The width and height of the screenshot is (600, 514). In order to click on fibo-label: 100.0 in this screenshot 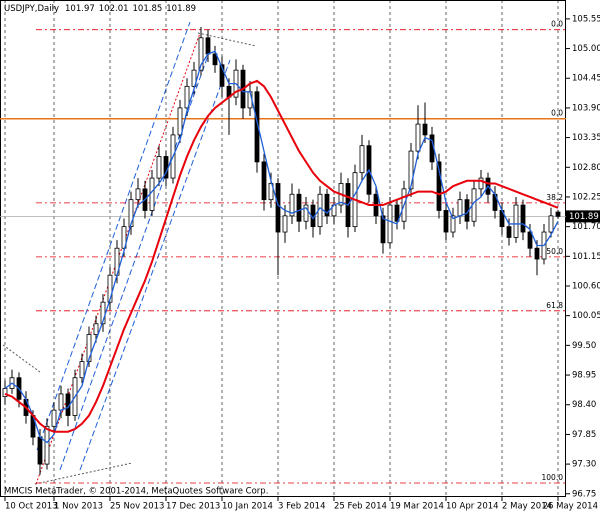, I will do `click(553, 477)`.